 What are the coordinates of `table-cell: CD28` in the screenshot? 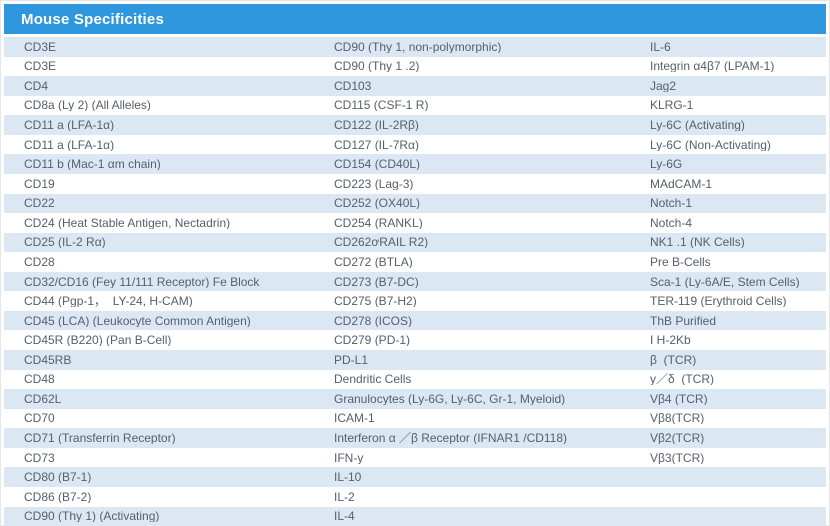 It's located at (39, 261).